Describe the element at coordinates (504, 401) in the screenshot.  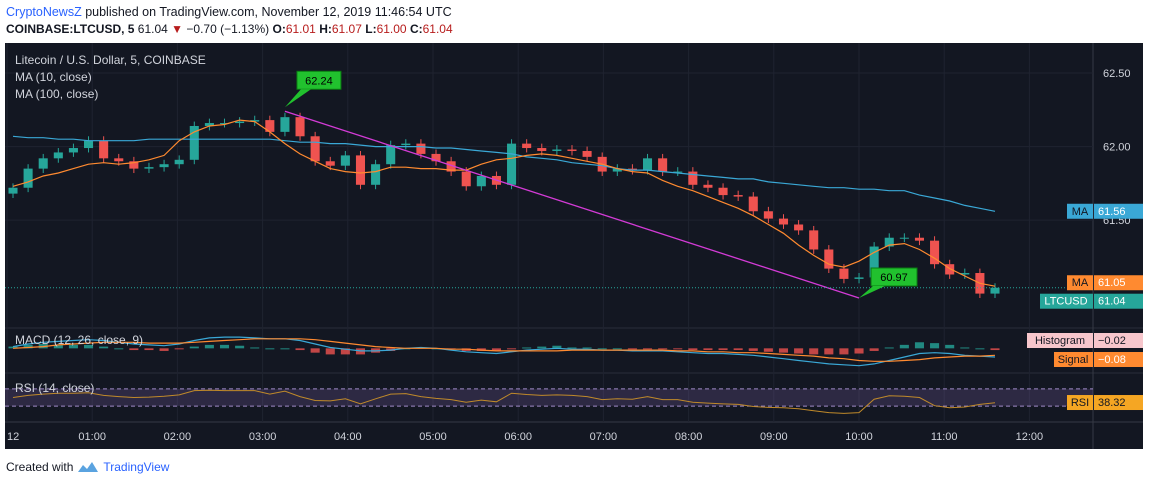
I see `rsi-series` at that location.